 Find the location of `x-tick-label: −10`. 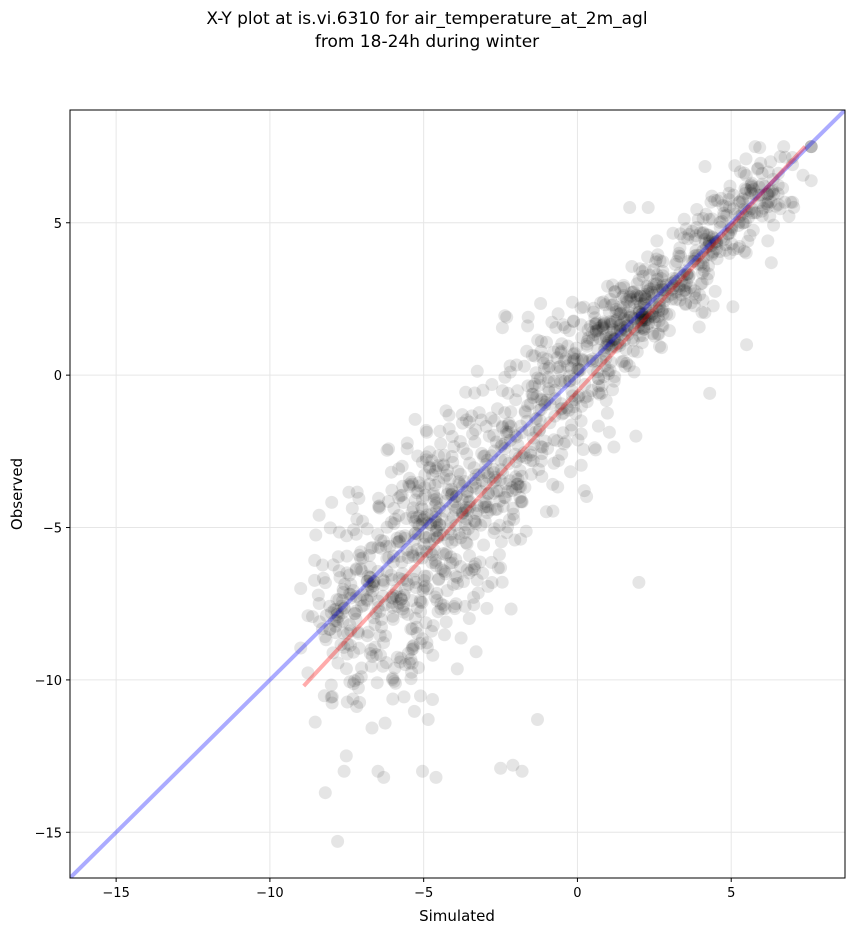

x-tick-label: −10 is located at coordinates (269, 893).